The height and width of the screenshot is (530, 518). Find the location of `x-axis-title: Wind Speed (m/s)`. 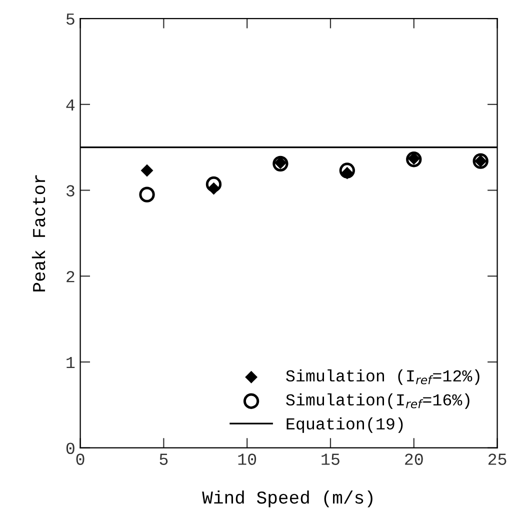

x-axis-title: Wind Speed (m/s) is located at coordinates (287, 499).